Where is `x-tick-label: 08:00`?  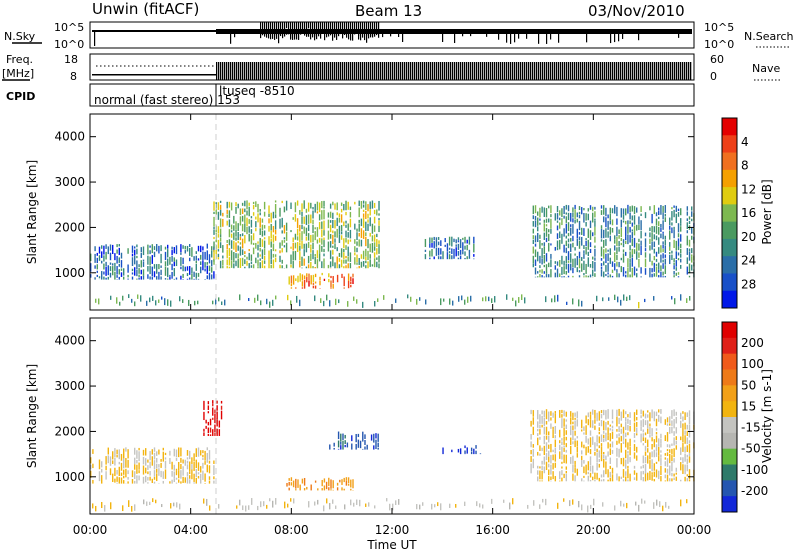
x-tick-label: 08:00 is located at coordinates (291, 530).